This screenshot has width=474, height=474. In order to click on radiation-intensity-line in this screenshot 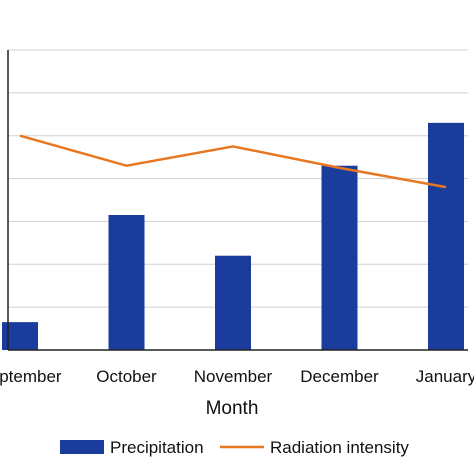, I will do `click(233, 161)`.